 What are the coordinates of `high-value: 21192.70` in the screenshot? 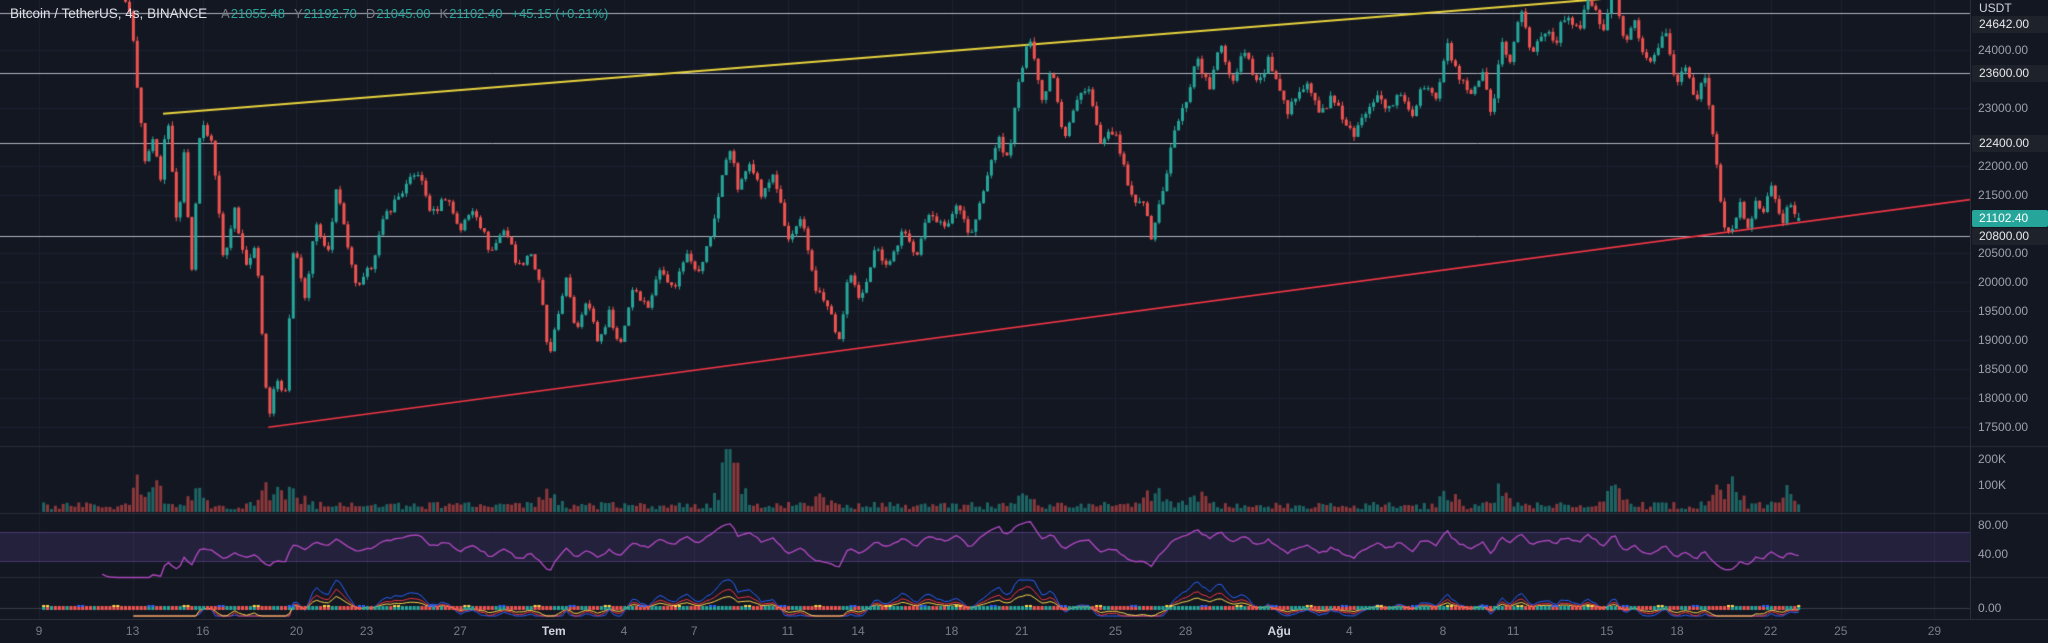 It's located at (330, 13).